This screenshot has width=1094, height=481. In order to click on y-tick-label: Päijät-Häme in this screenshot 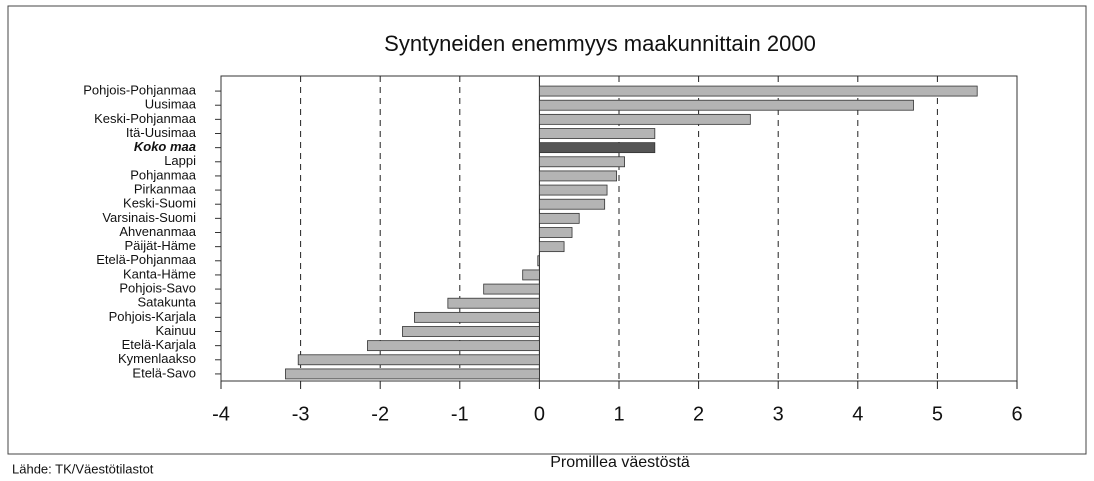, I will do `click(160, 245)`.